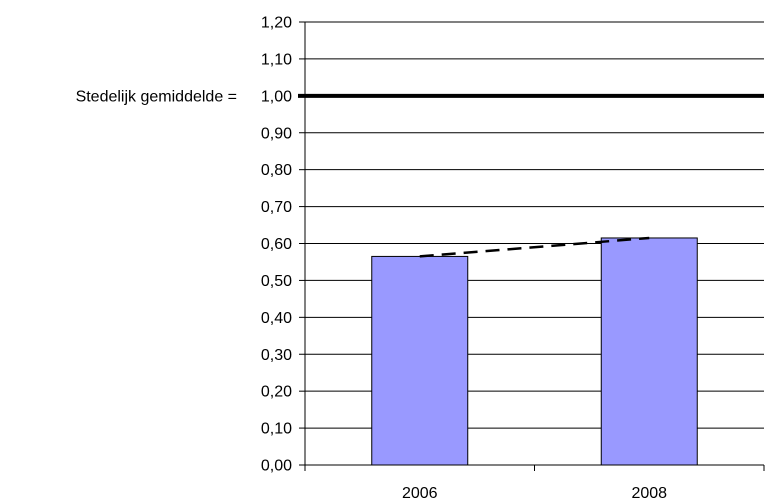  What do you see at coordinates (649, 351) in the screenshot?
I see `bar-2008` at bounding box center [649, 351].